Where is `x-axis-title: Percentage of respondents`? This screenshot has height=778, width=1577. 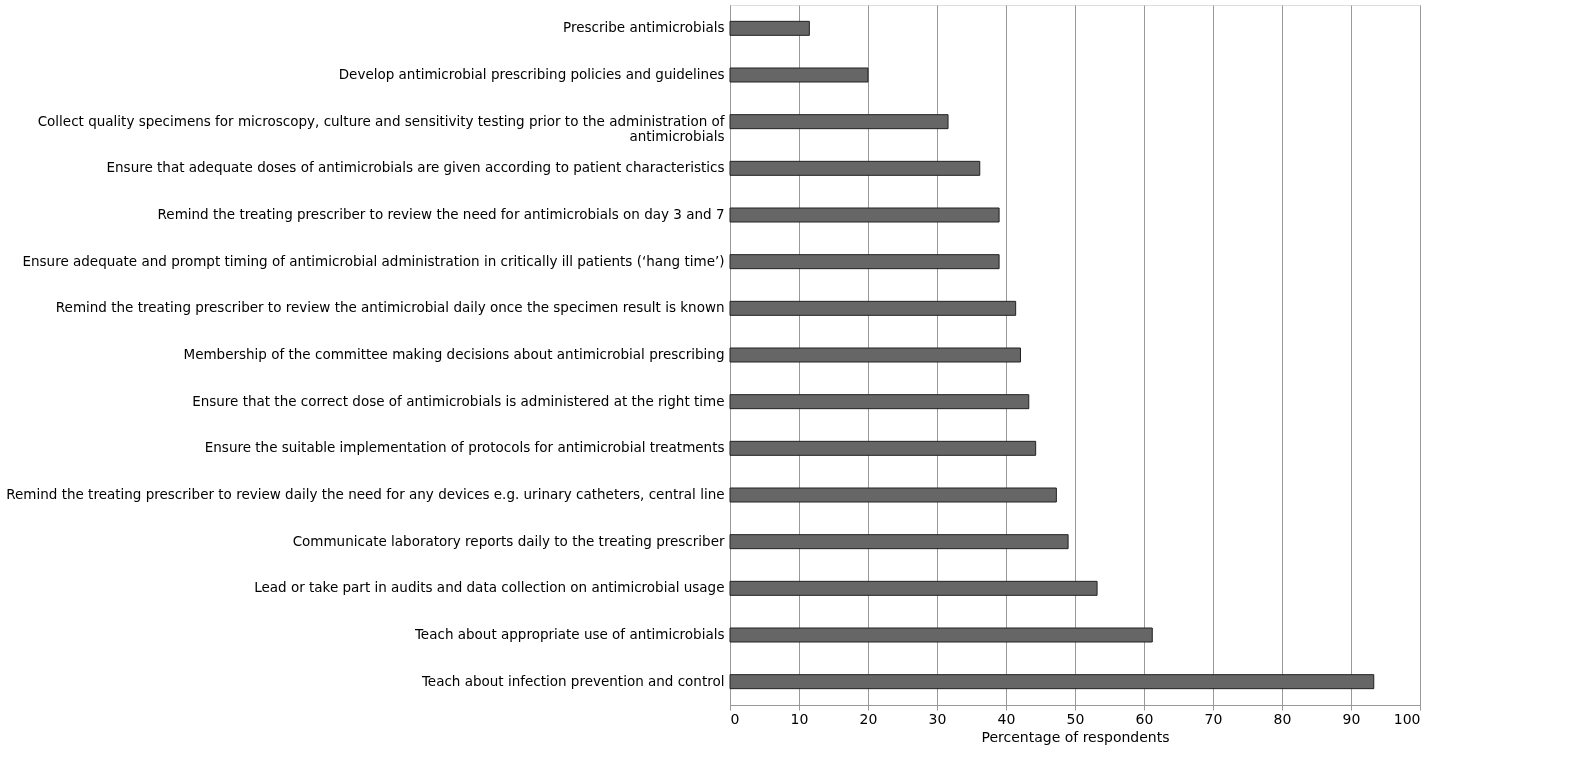
x-axis-title: Percentage of respondents is located at coordinates (1075, 736).